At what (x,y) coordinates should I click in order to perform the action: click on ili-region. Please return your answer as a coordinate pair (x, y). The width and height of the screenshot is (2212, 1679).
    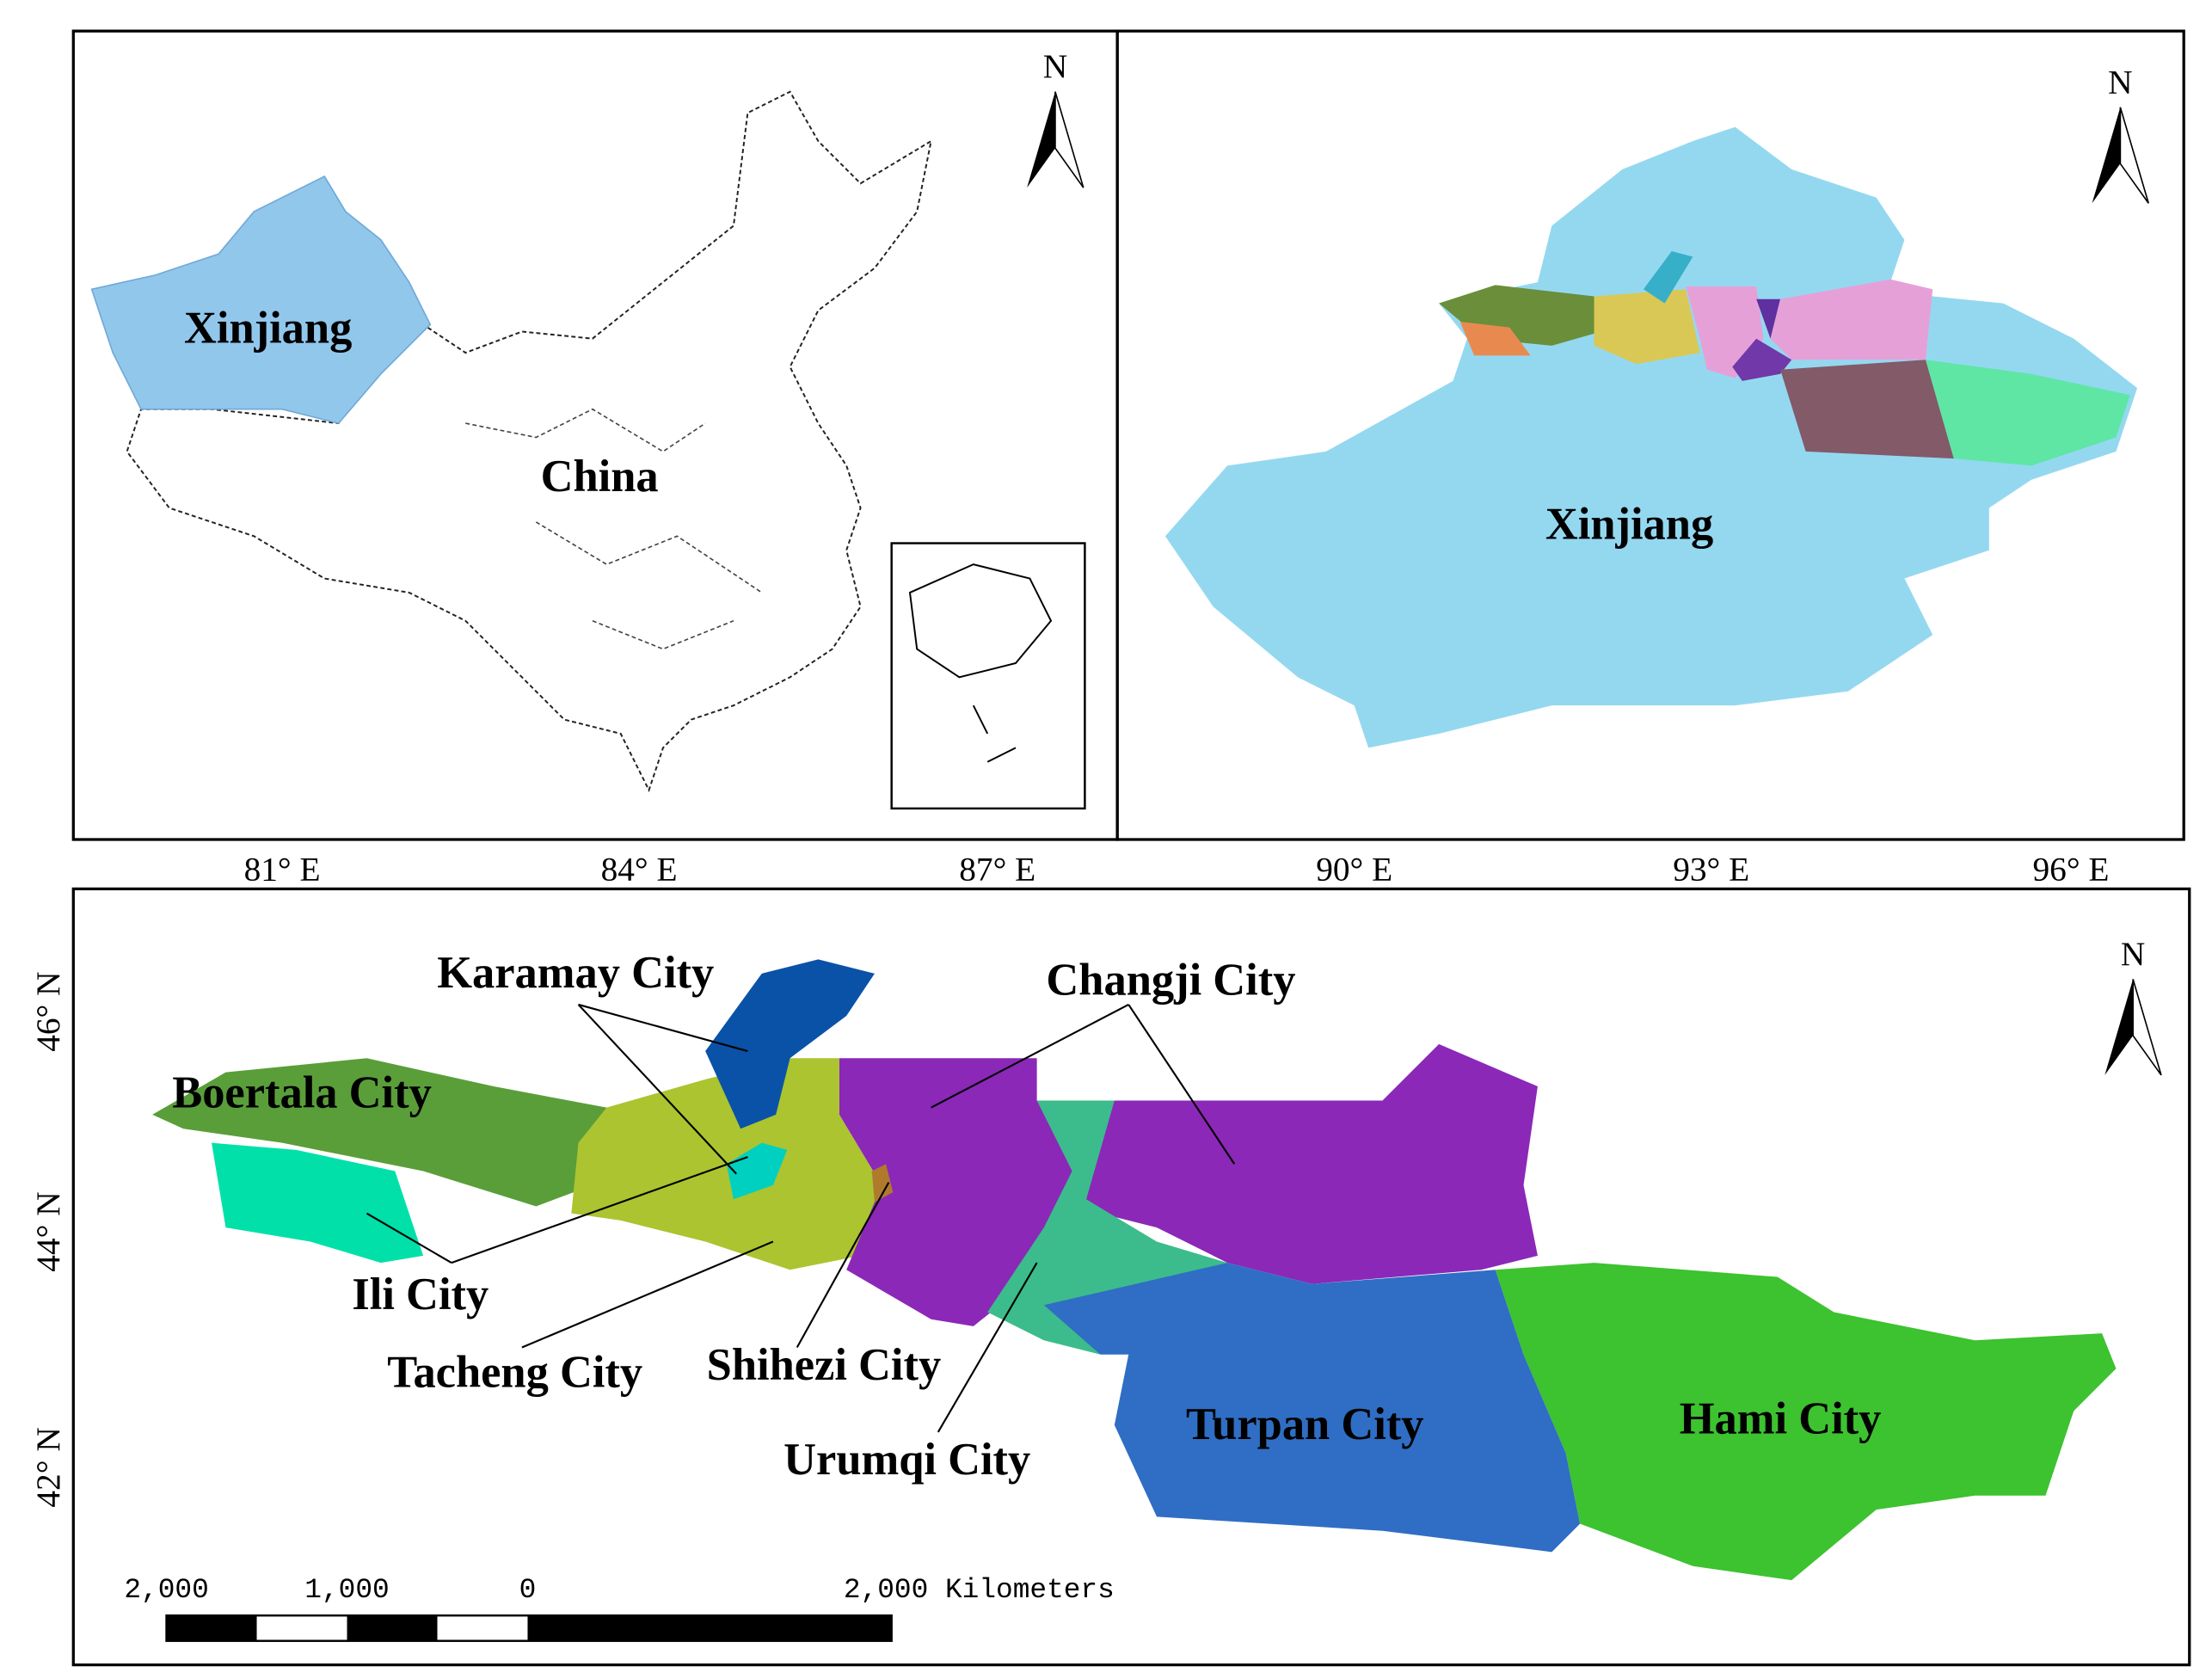
    Looking at the image, I should click on (318, 1203).